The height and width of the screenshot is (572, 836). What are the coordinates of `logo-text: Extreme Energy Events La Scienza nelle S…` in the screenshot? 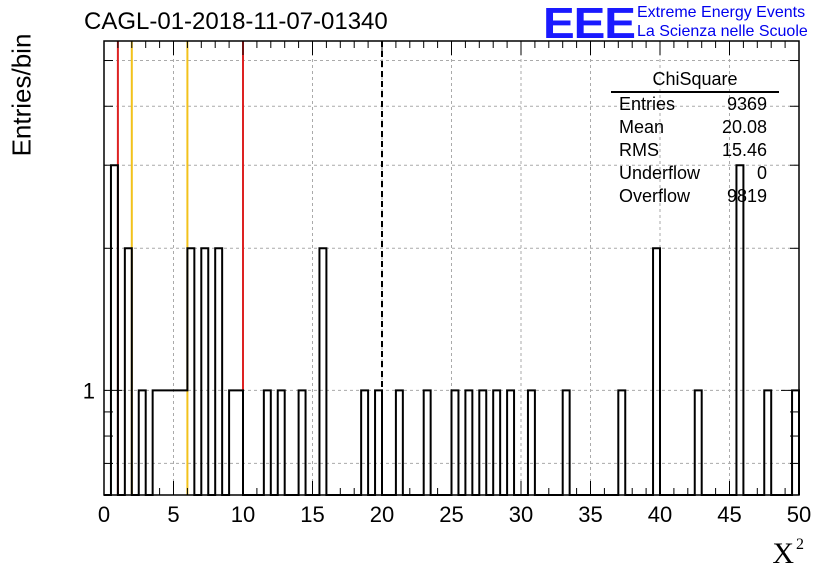 It's located at (722, 22).